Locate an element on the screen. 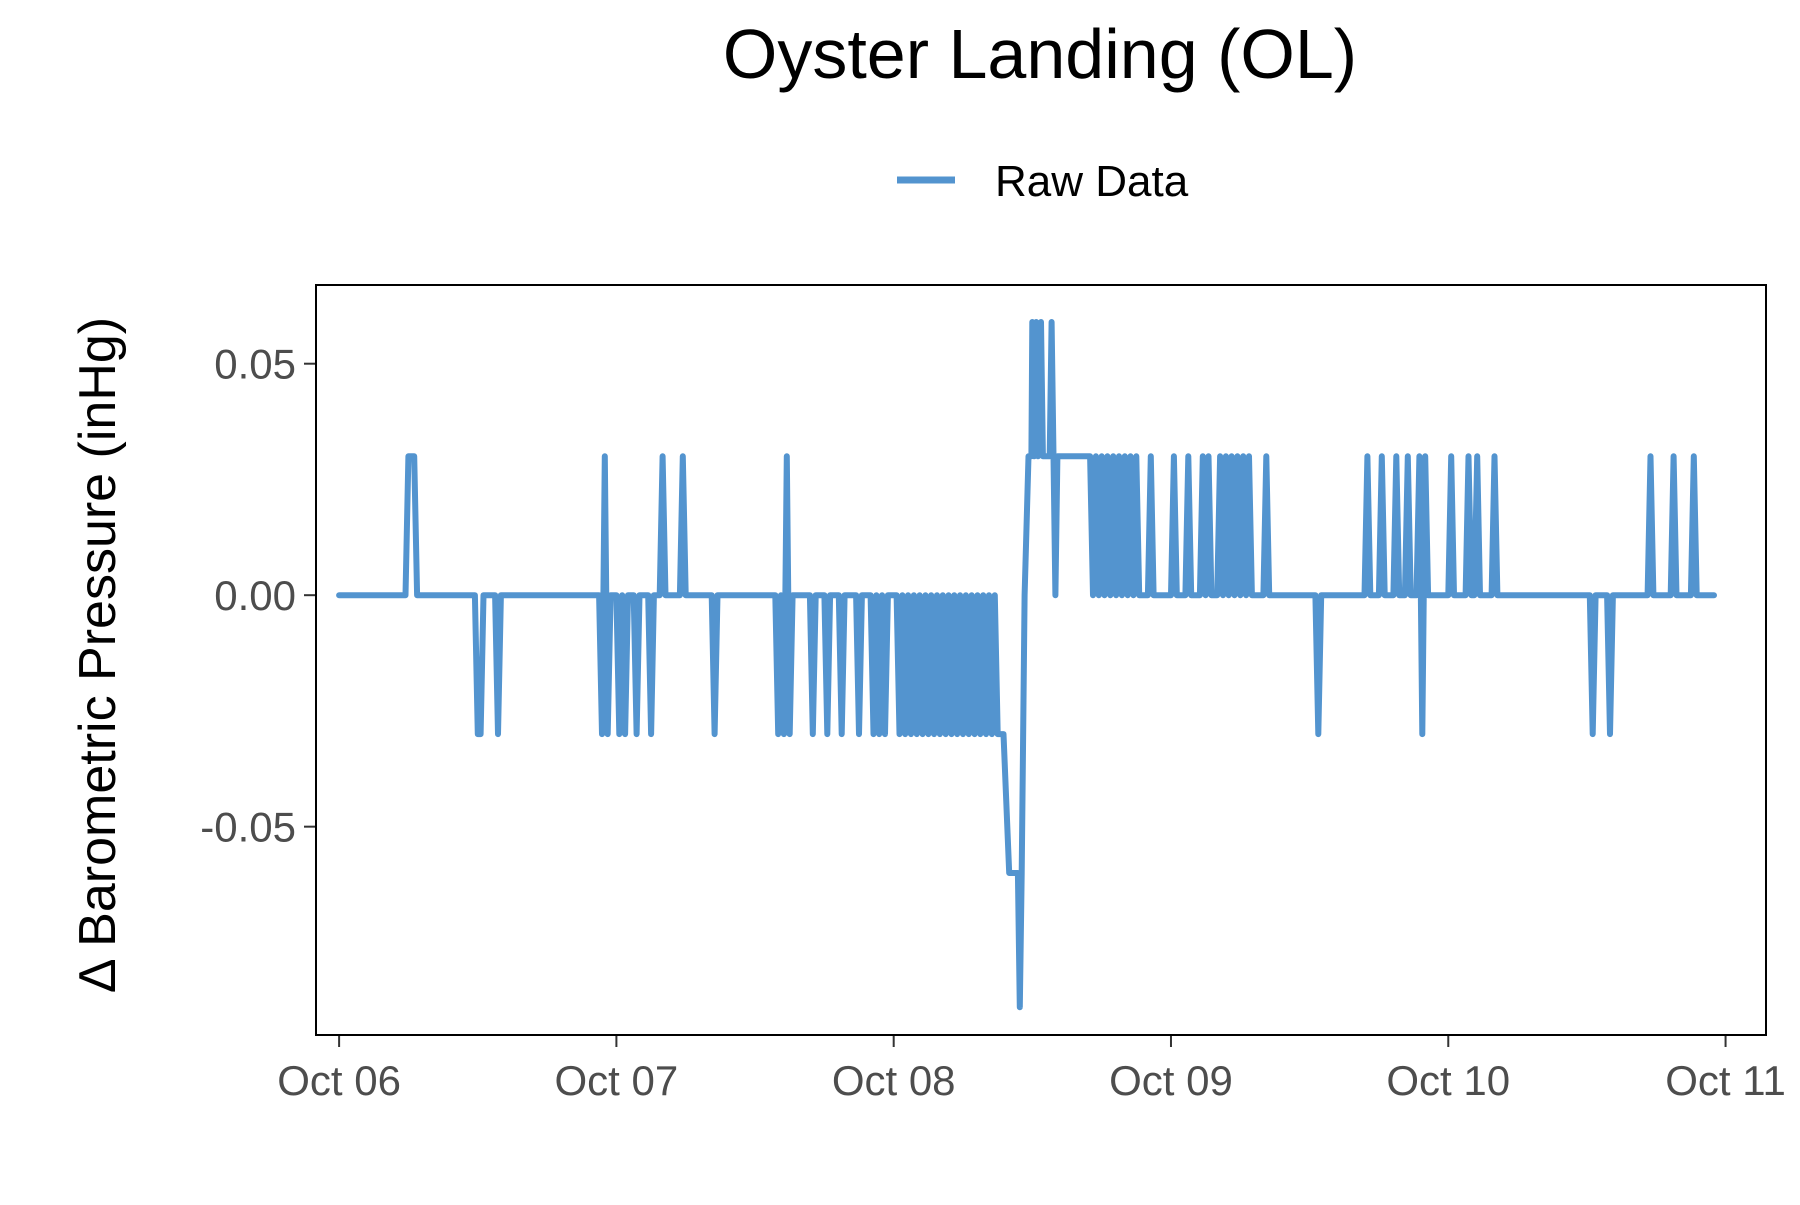  legend-label-raw-data: Raw Data is located at coordinates (1092, 181).